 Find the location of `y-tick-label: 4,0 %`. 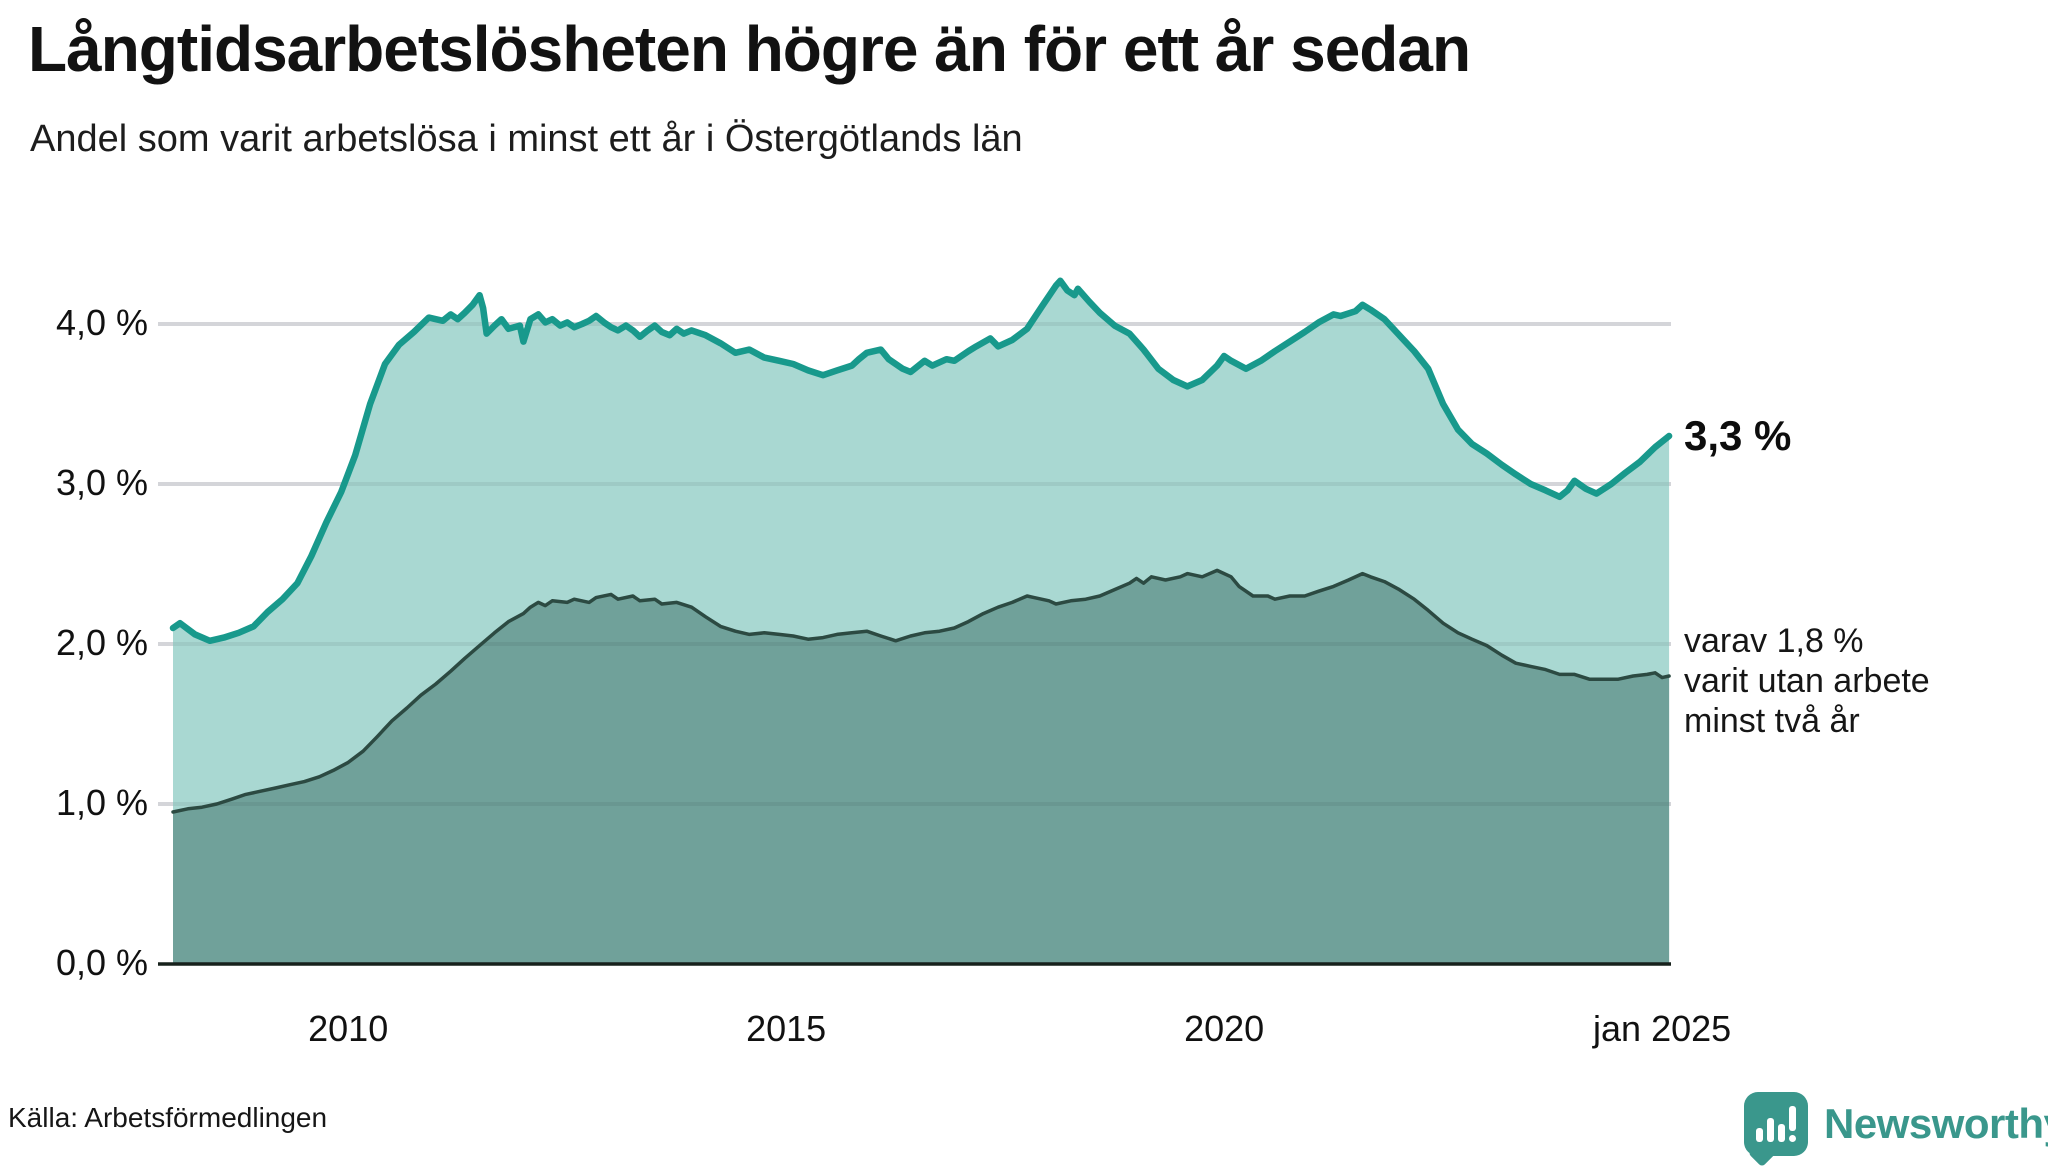

y-tick-label: 4,0 % is located at coordinates (101, 322).